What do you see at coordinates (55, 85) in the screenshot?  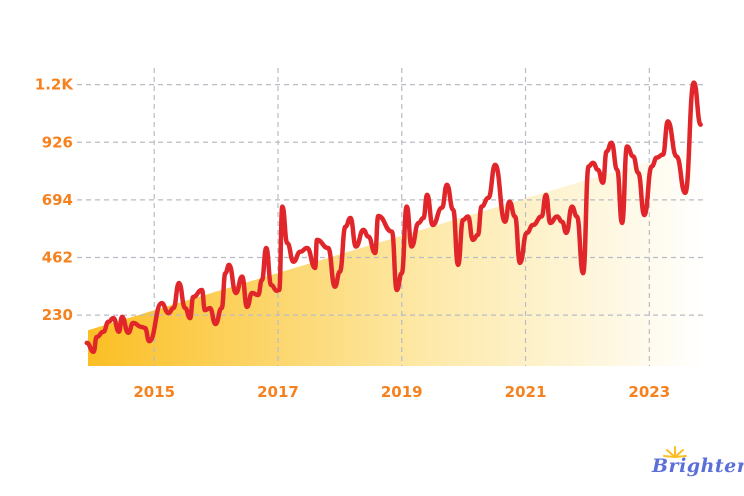 I see `y-tick-label: 1.2K` at bounding box center [55, 85].